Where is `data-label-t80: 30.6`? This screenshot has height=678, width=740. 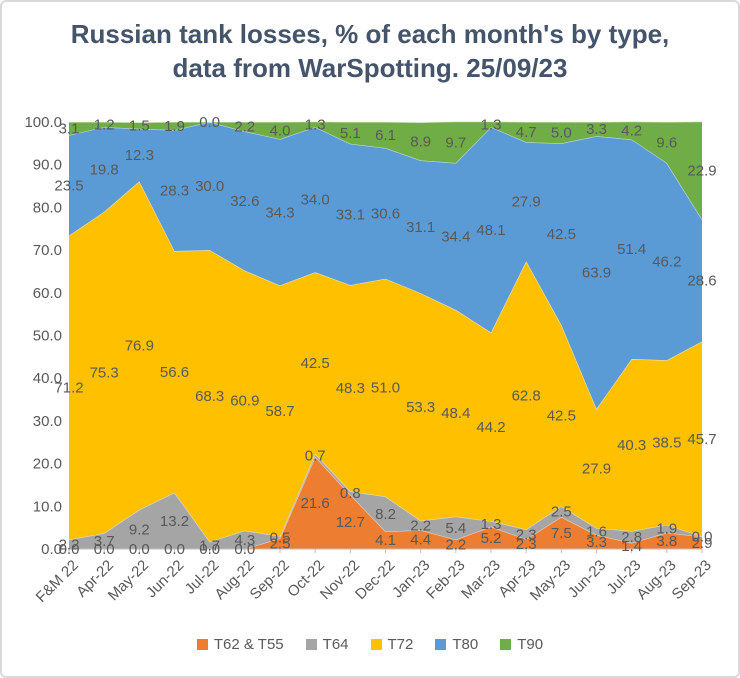
data-label-t80: 30.6 is located at coordinates (385, 213).